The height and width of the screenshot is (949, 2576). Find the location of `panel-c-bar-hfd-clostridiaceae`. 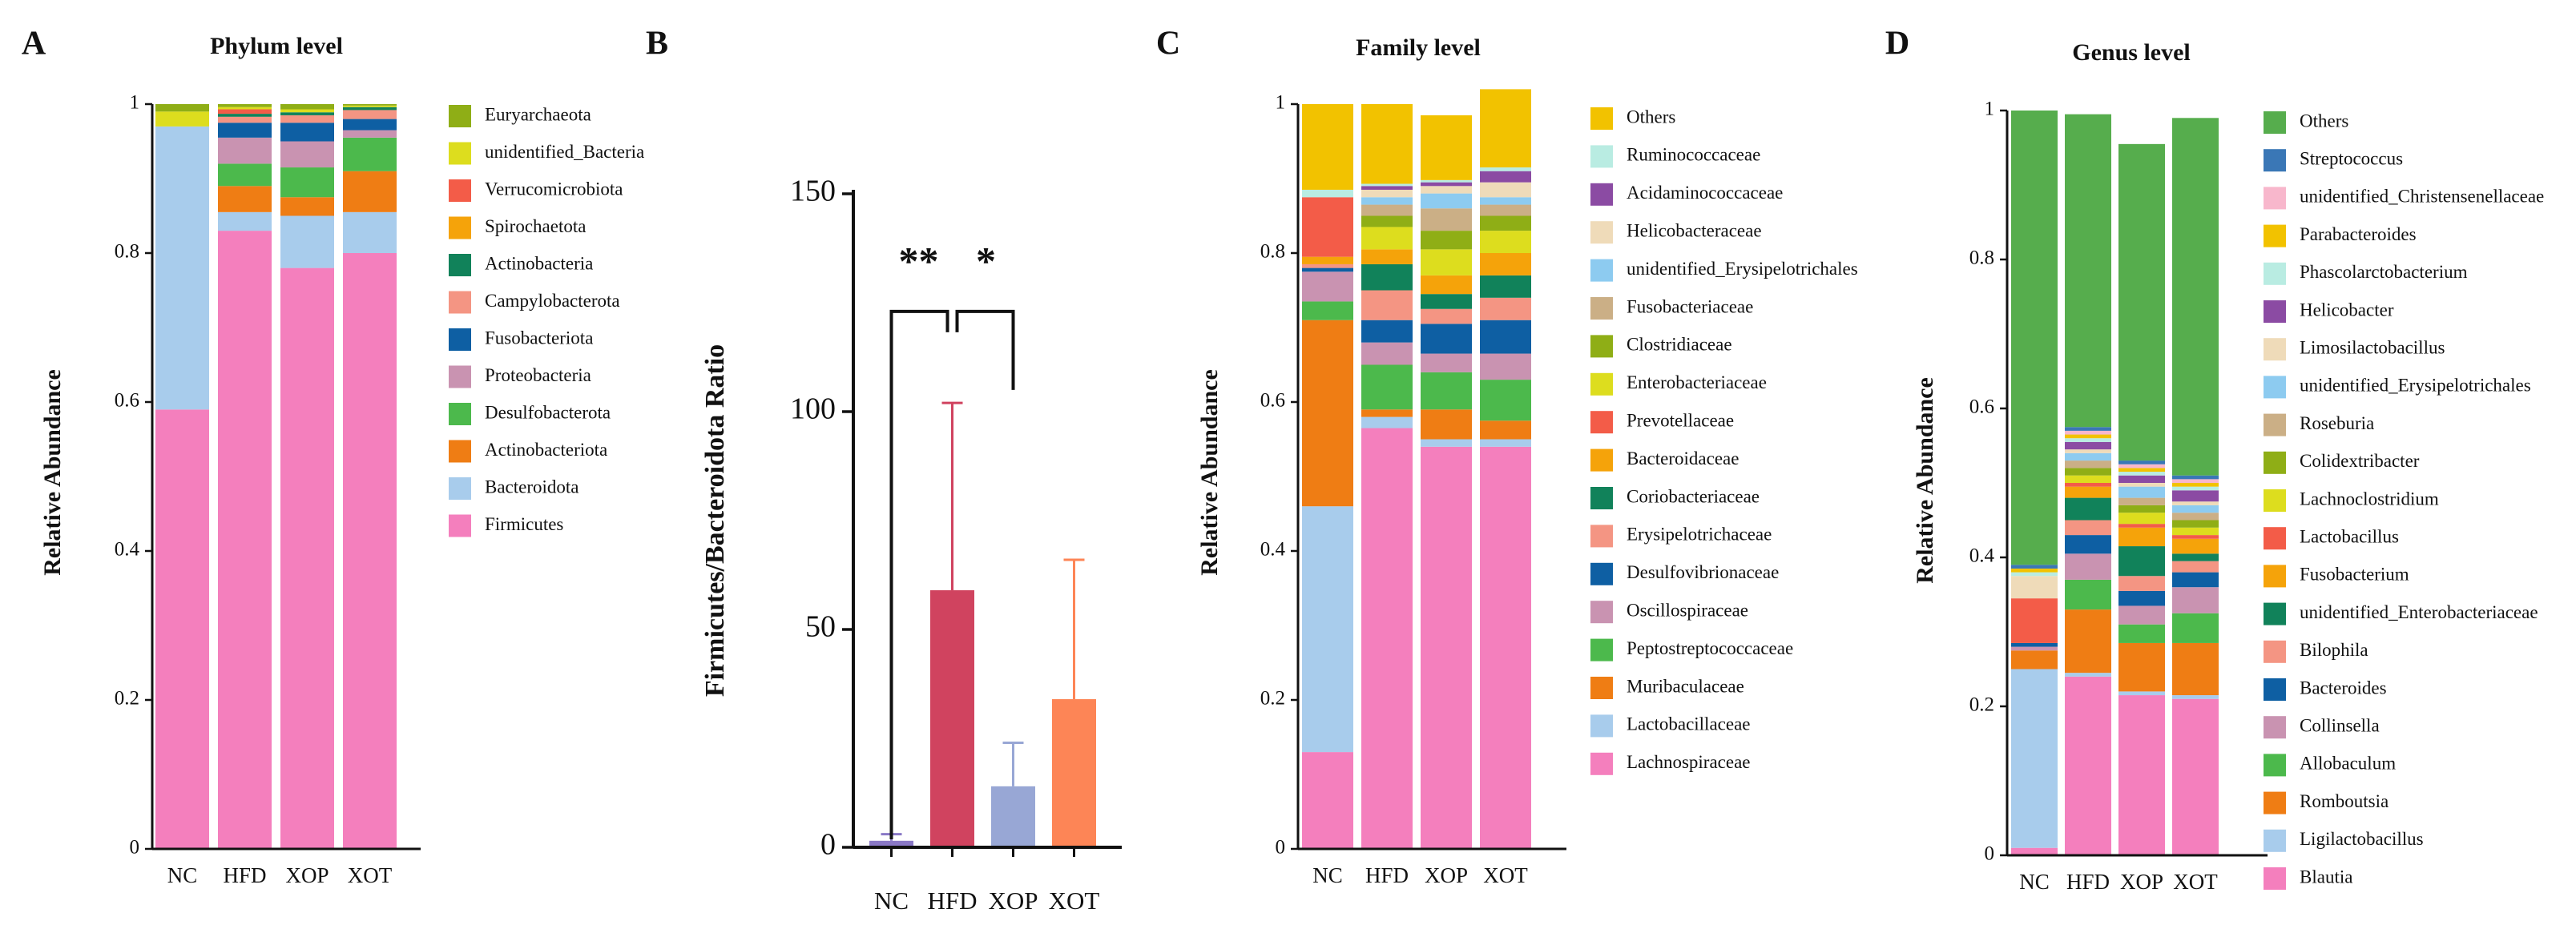

panel-c-bar-hfd-clostridiaceae is located at coordinates (1387, 221).